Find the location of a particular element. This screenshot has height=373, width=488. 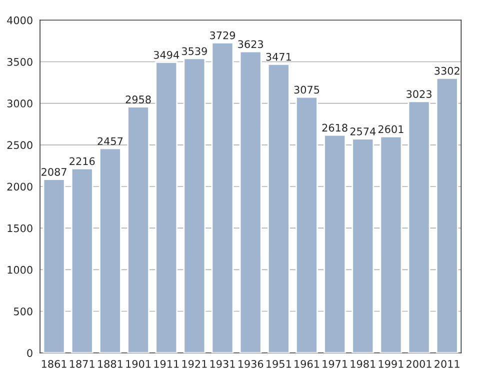

x-tick-label: 1901 is located at coordinates (138, 364).